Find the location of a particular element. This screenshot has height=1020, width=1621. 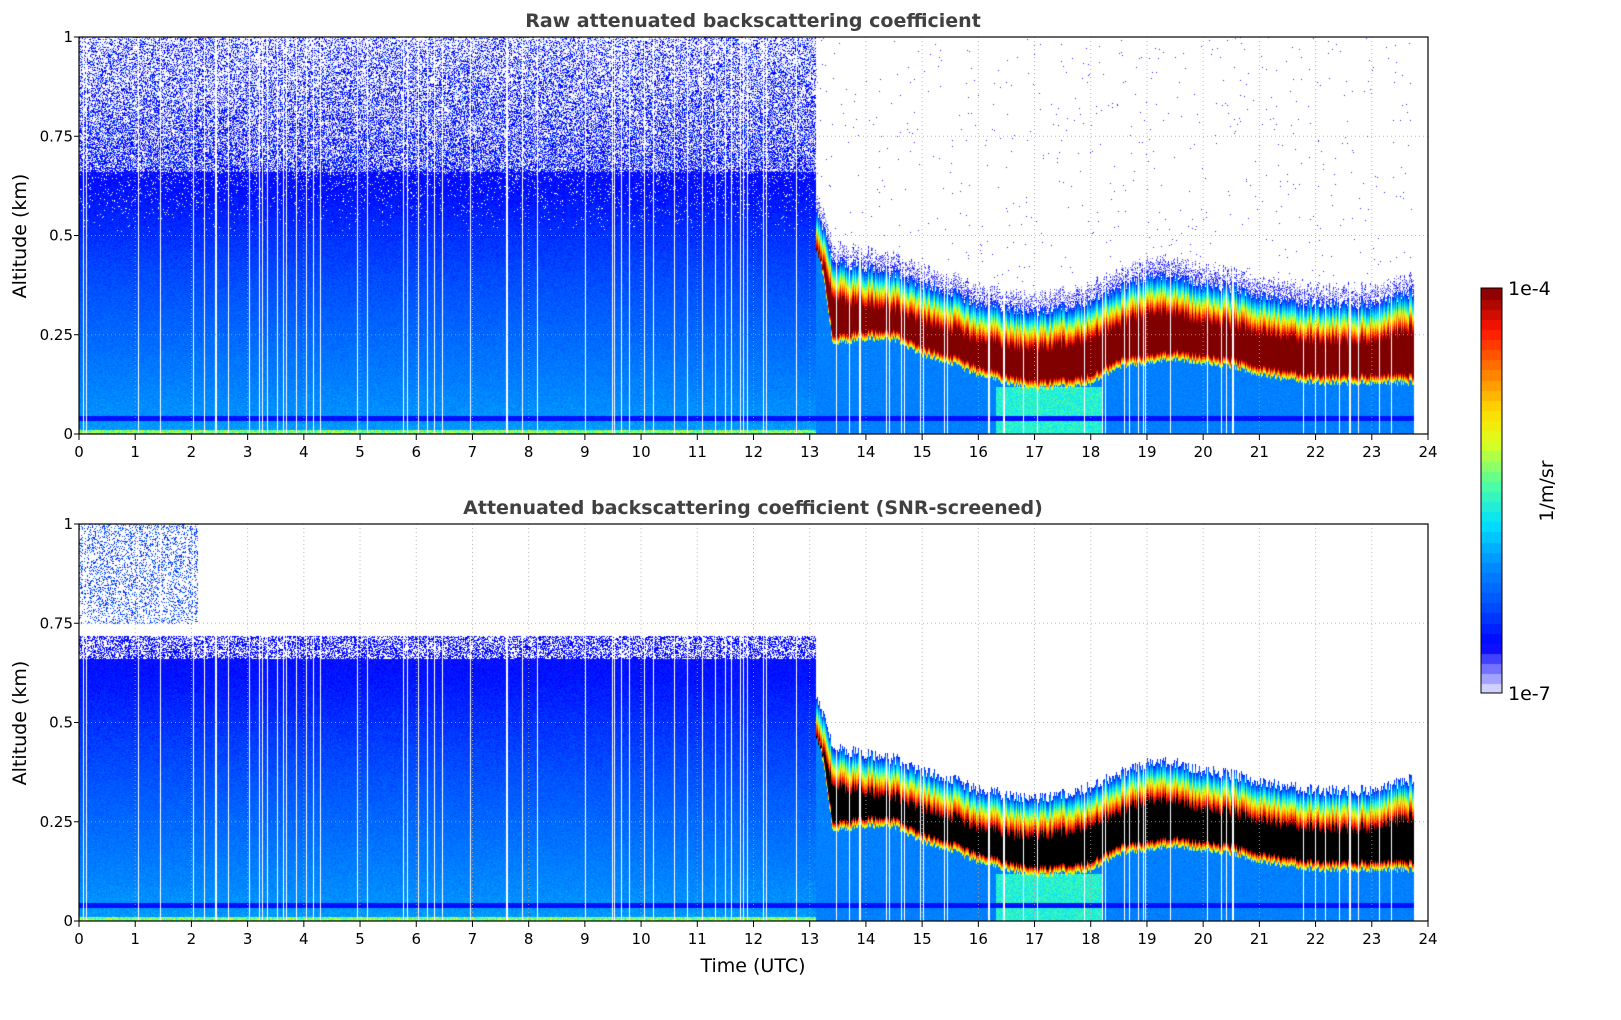

colorbar-frame is located at coordinates (1491, 490).